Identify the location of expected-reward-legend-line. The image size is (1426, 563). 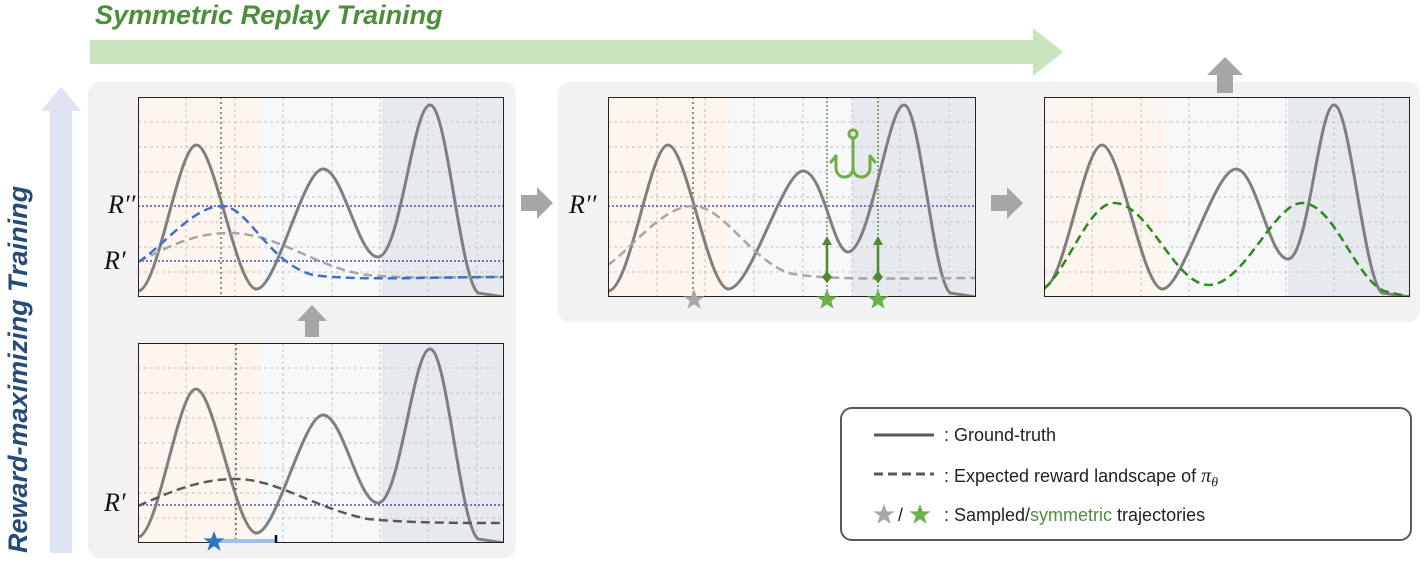
(904, 474).